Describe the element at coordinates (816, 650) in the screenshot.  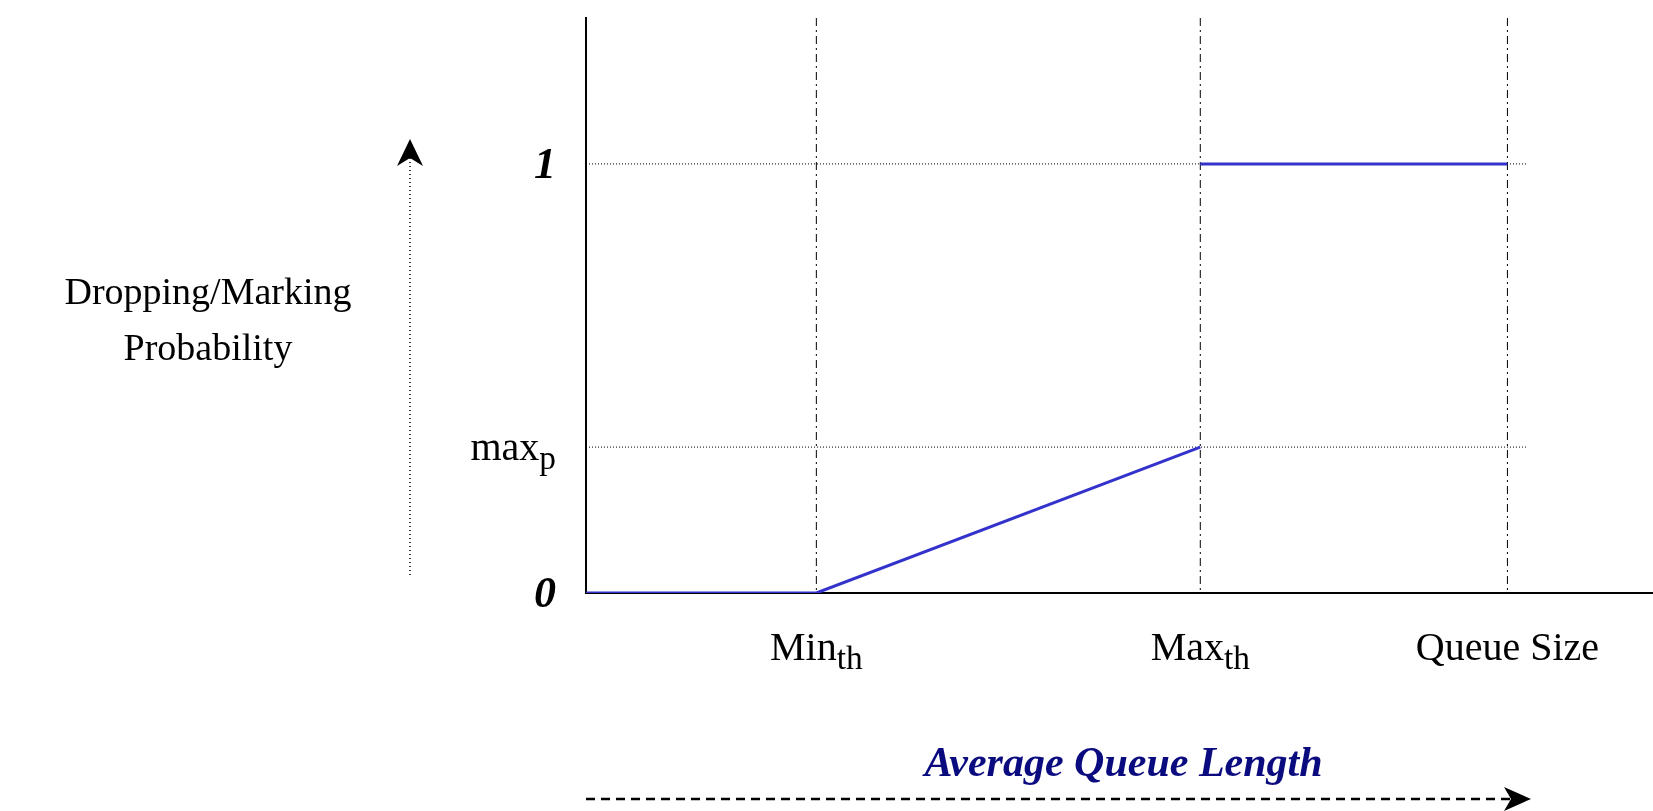
I see `x-tick-label: Min$_{th}$` at that location.